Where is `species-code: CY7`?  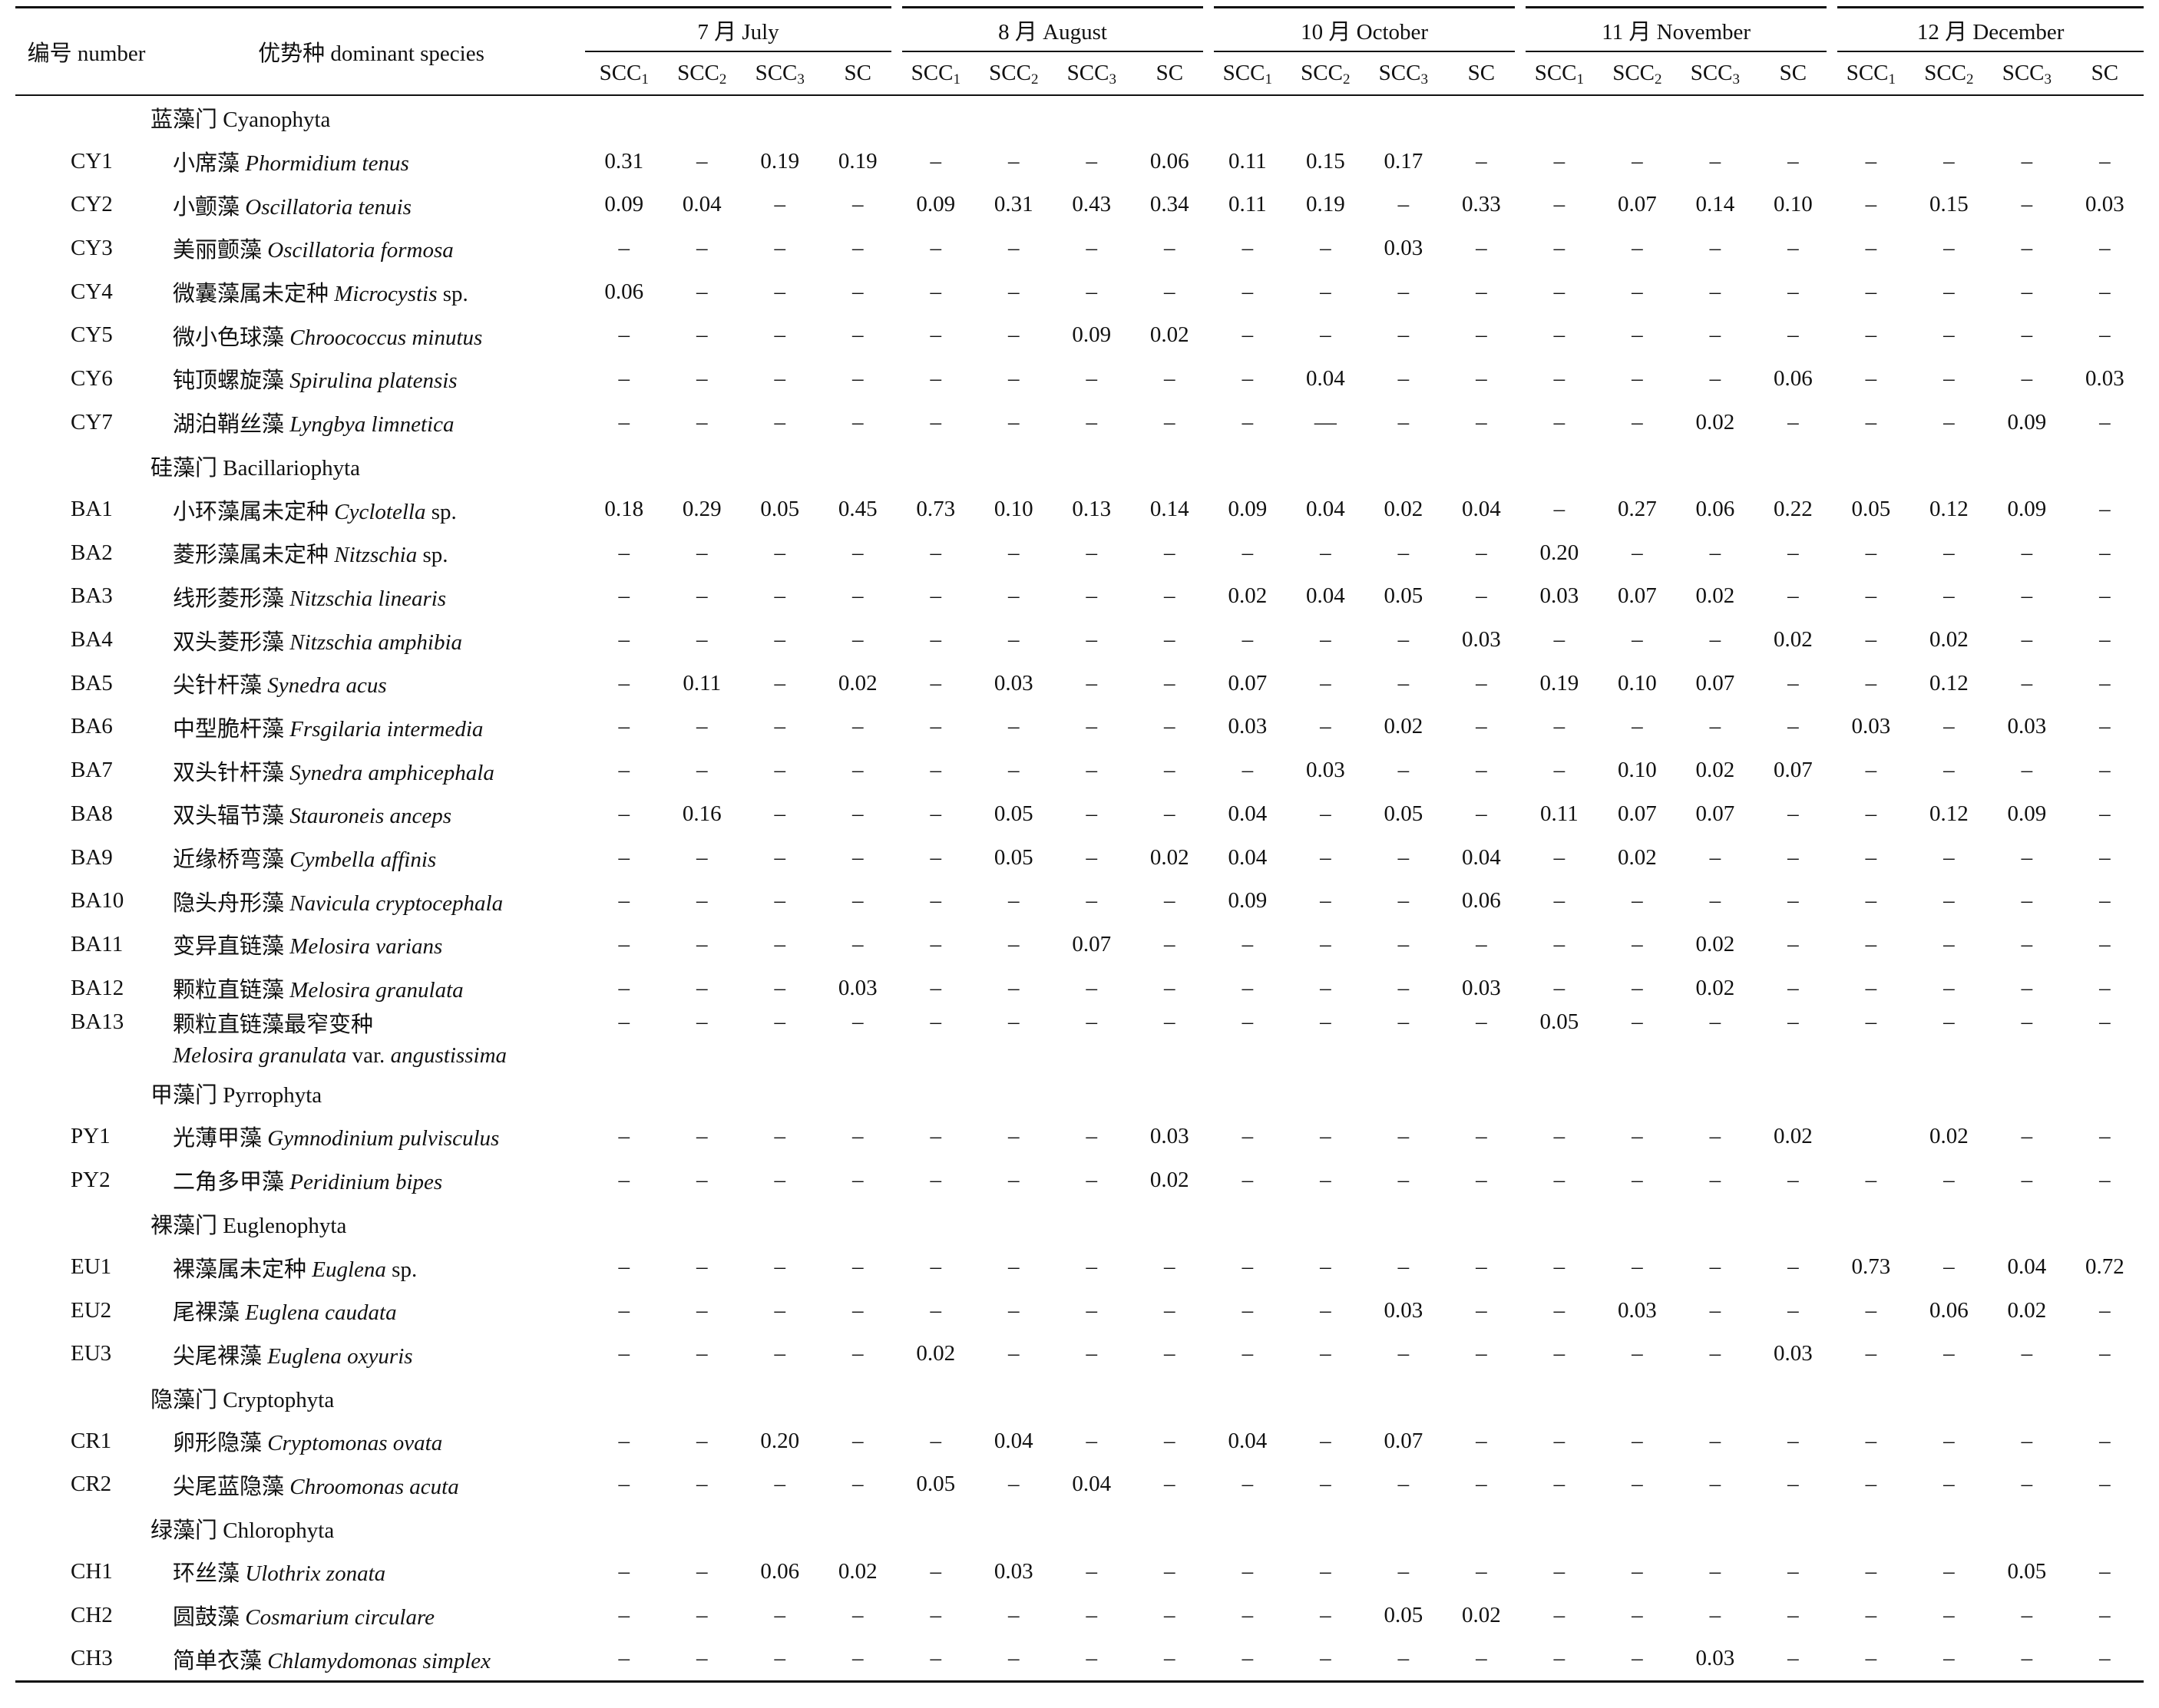
species-code: CY7 is located at coordinates (92, 421).